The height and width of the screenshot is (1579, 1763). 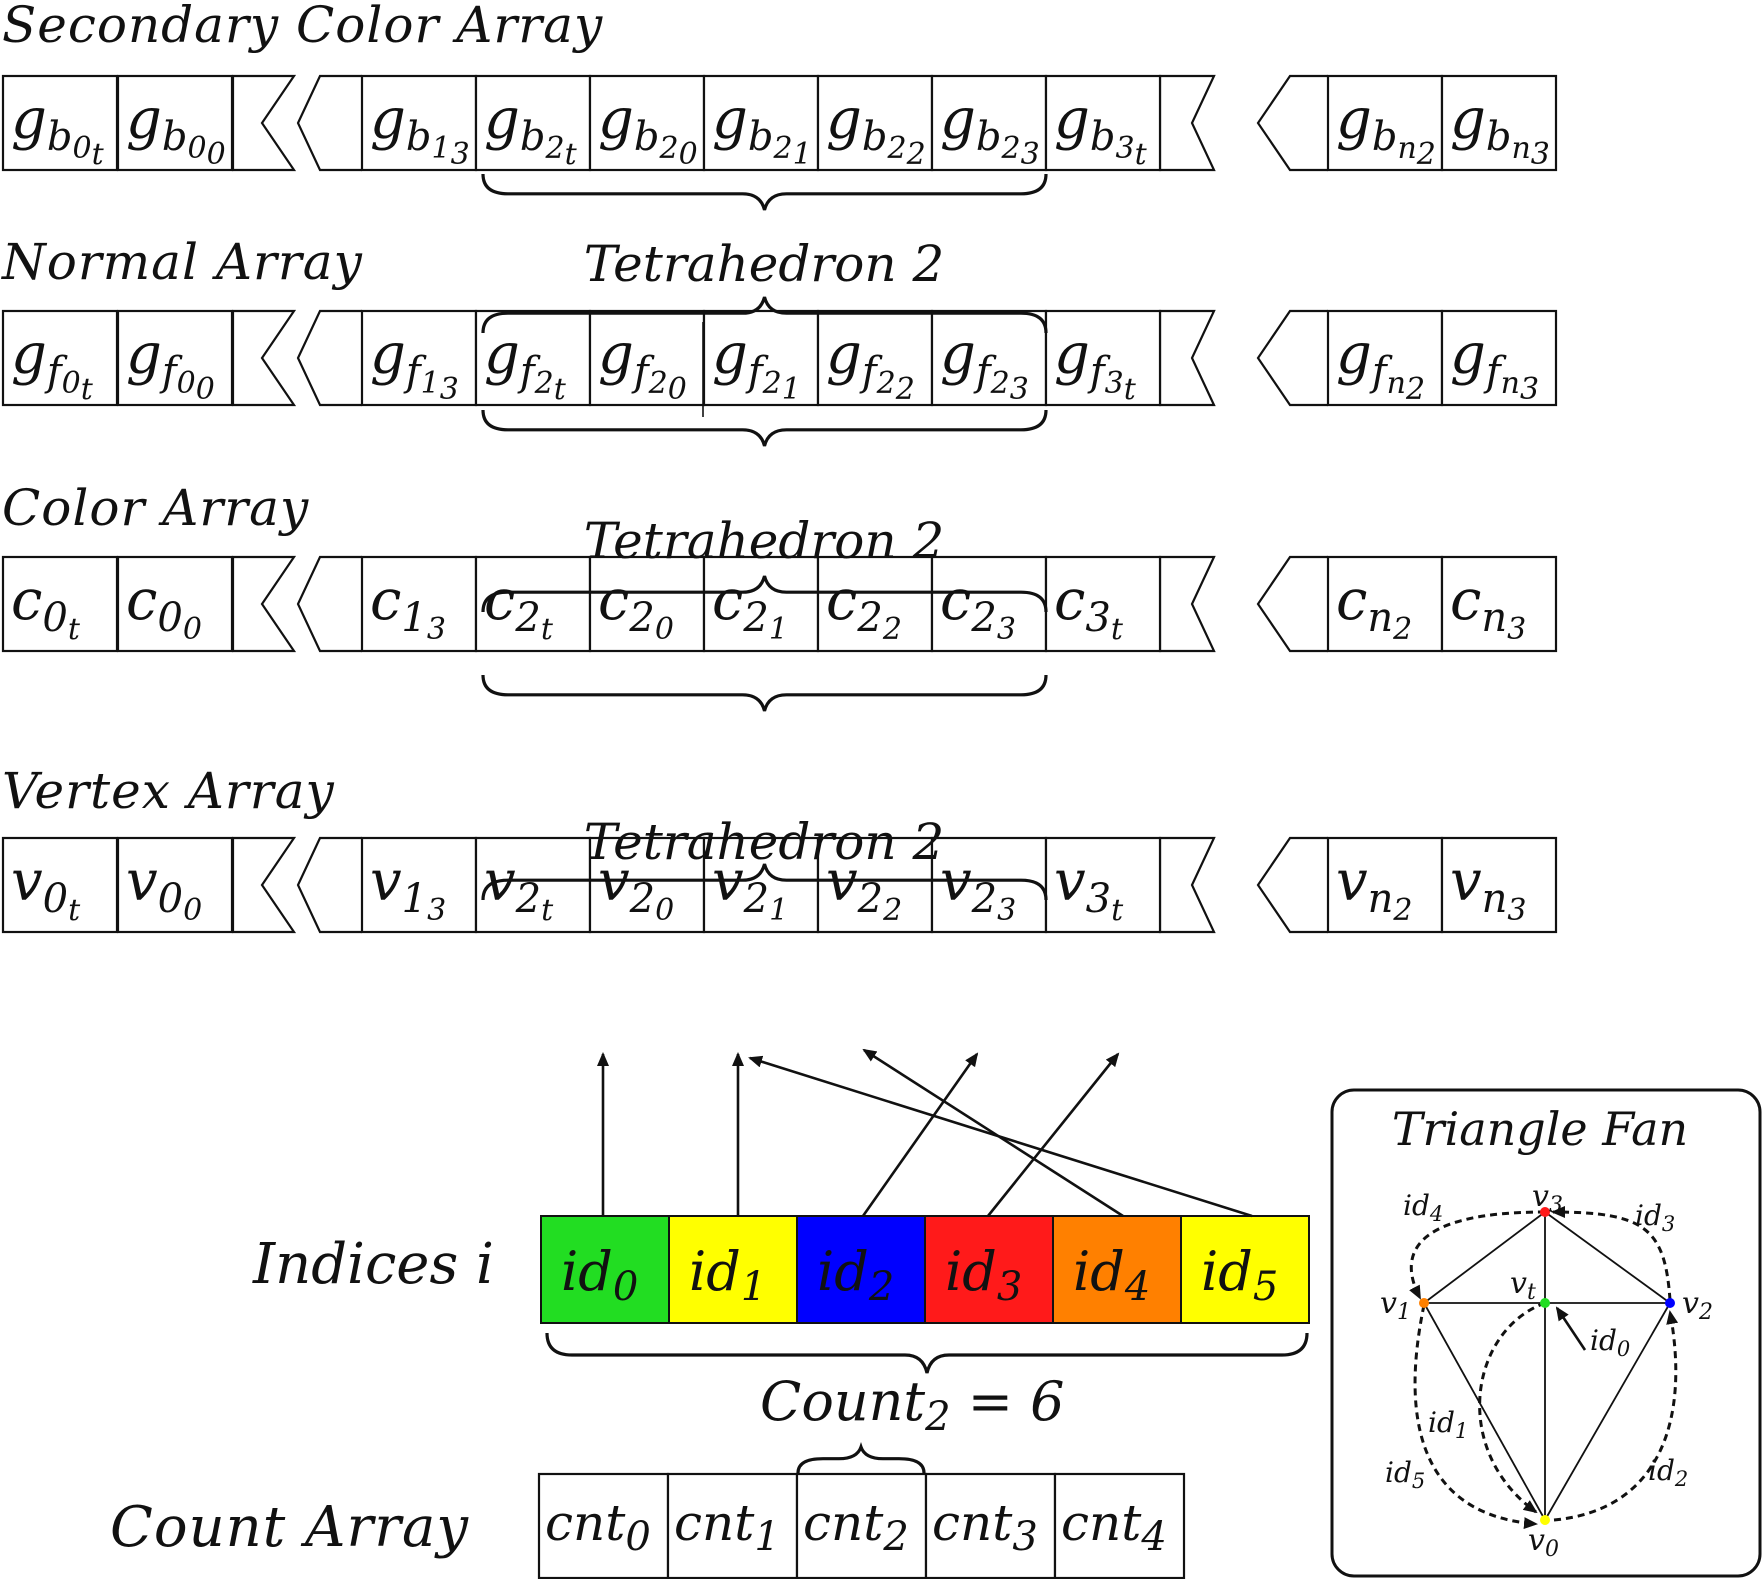 I want to click on array-cell-label: c3t, so click(x=1089, y=607).